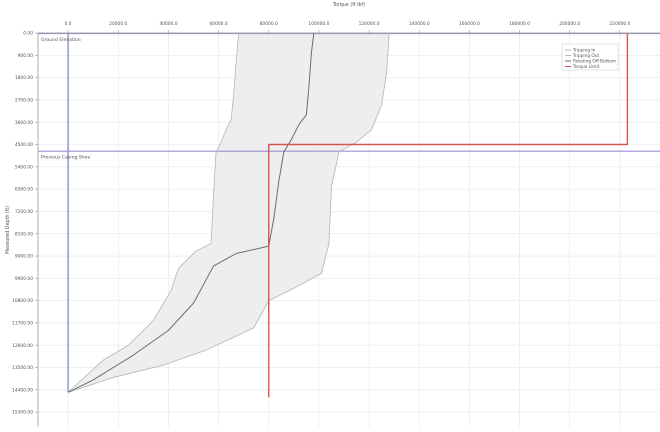 The image size is (660, 432). I want to click on x-tick-label: 200000.0, so click(569, 24).